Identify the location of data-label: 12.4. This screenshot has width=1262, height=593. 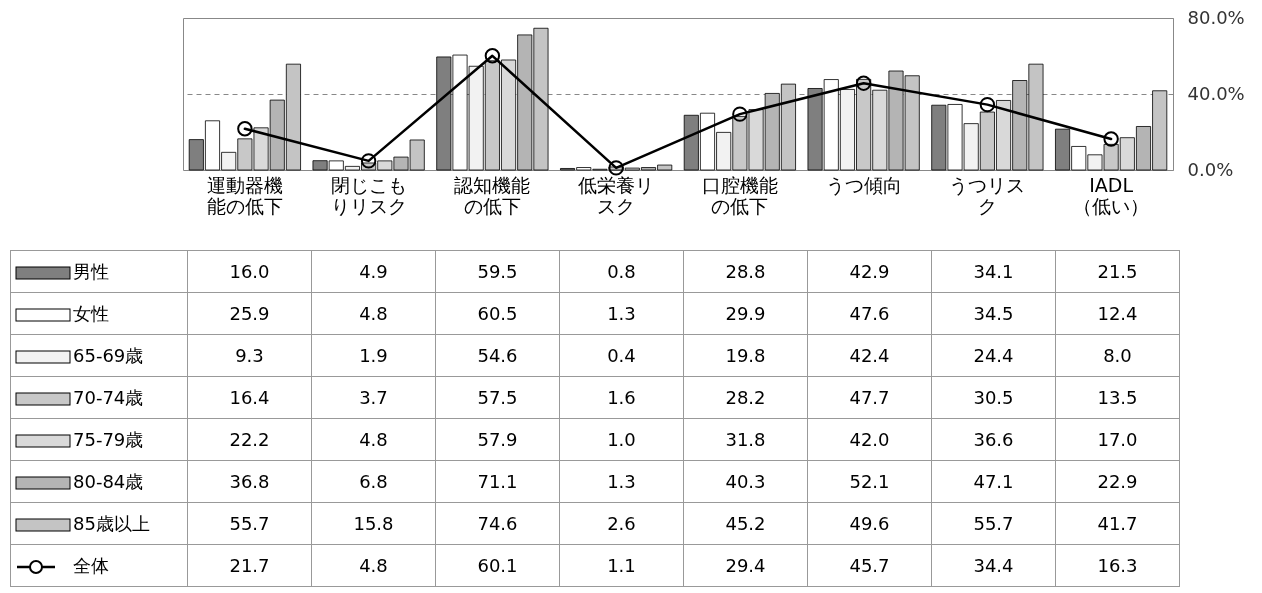
(1117, 313).